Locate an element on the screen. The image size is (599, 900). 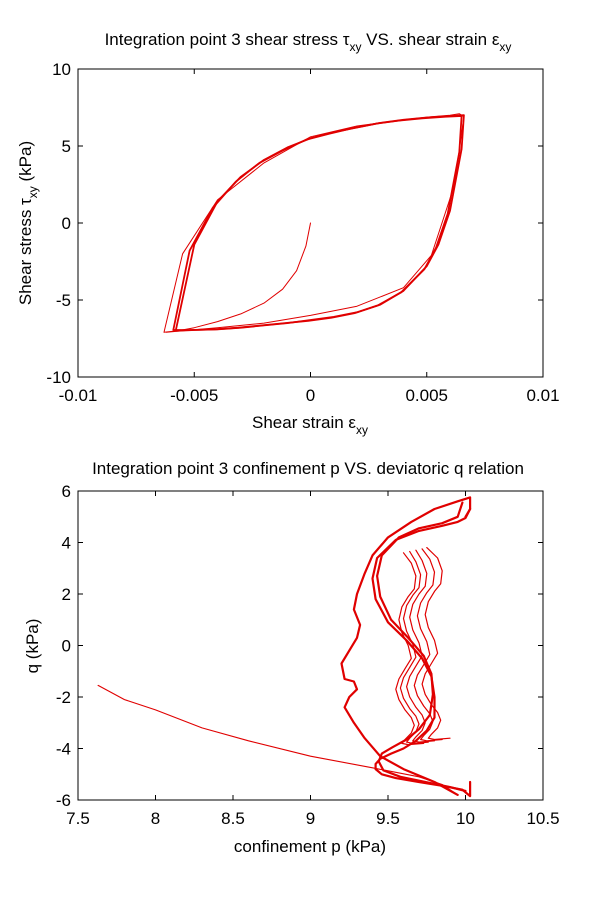
y-tick-label: -4 is located at coordinates (63, 749).